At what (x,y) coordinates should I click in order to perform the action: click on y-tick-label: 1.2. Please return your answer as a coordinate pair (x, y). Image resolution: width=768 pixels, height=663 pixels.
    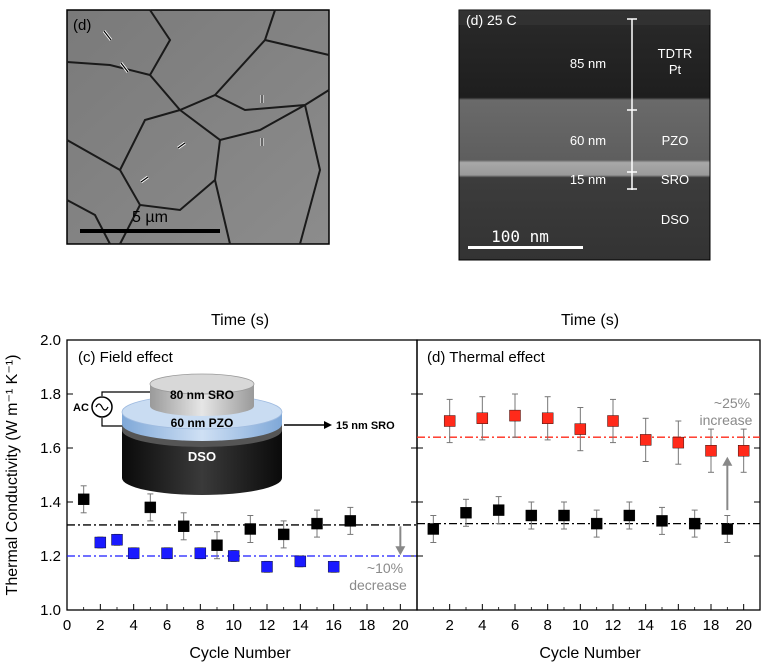
    Looking at the image, I should click on (50, 556).